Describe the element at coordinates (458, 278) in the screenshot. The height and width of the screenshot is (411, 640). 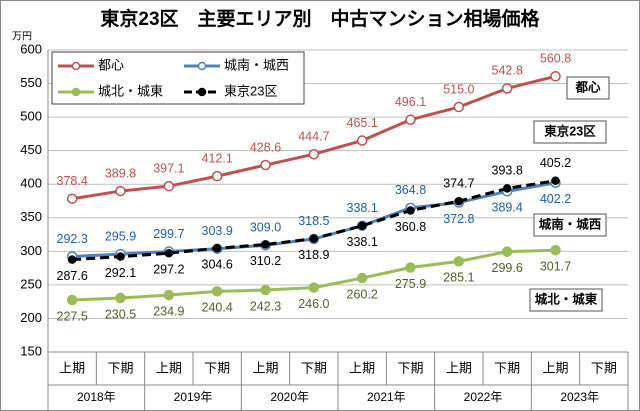
I see `data-label: 285.1` at that location.